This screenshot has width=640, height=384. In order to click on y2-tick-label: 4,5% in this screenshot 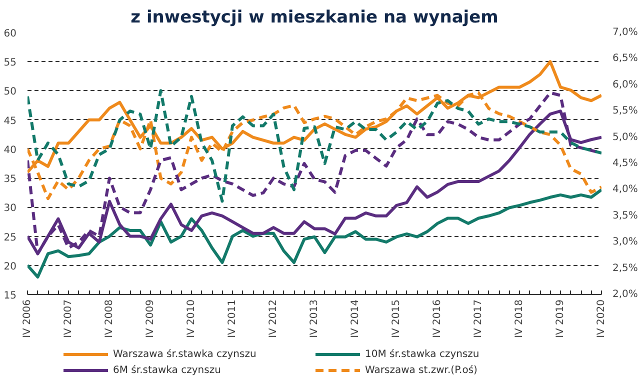, I will do `click(625, 163)`.